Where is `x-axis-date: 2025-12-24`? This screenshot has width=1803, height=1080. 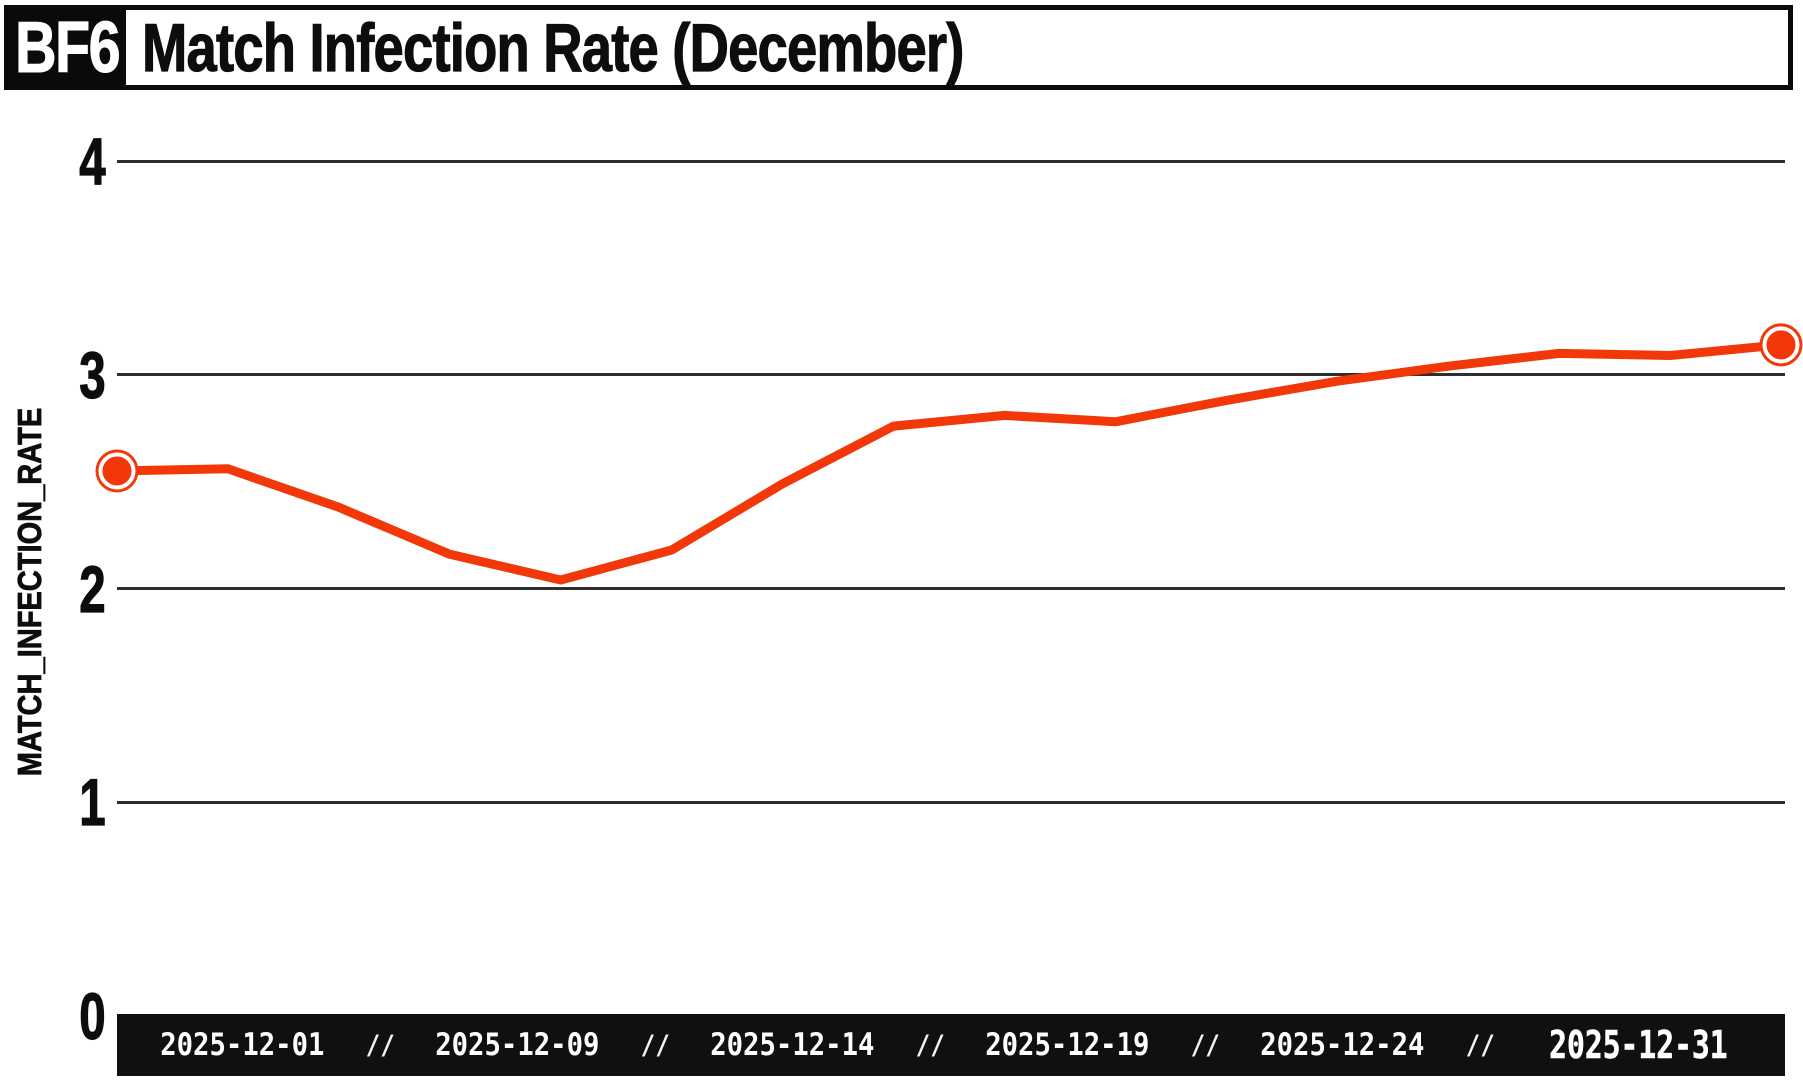
x-axis-date: 2025-12-24 is located at coordinates (1342, 1045).